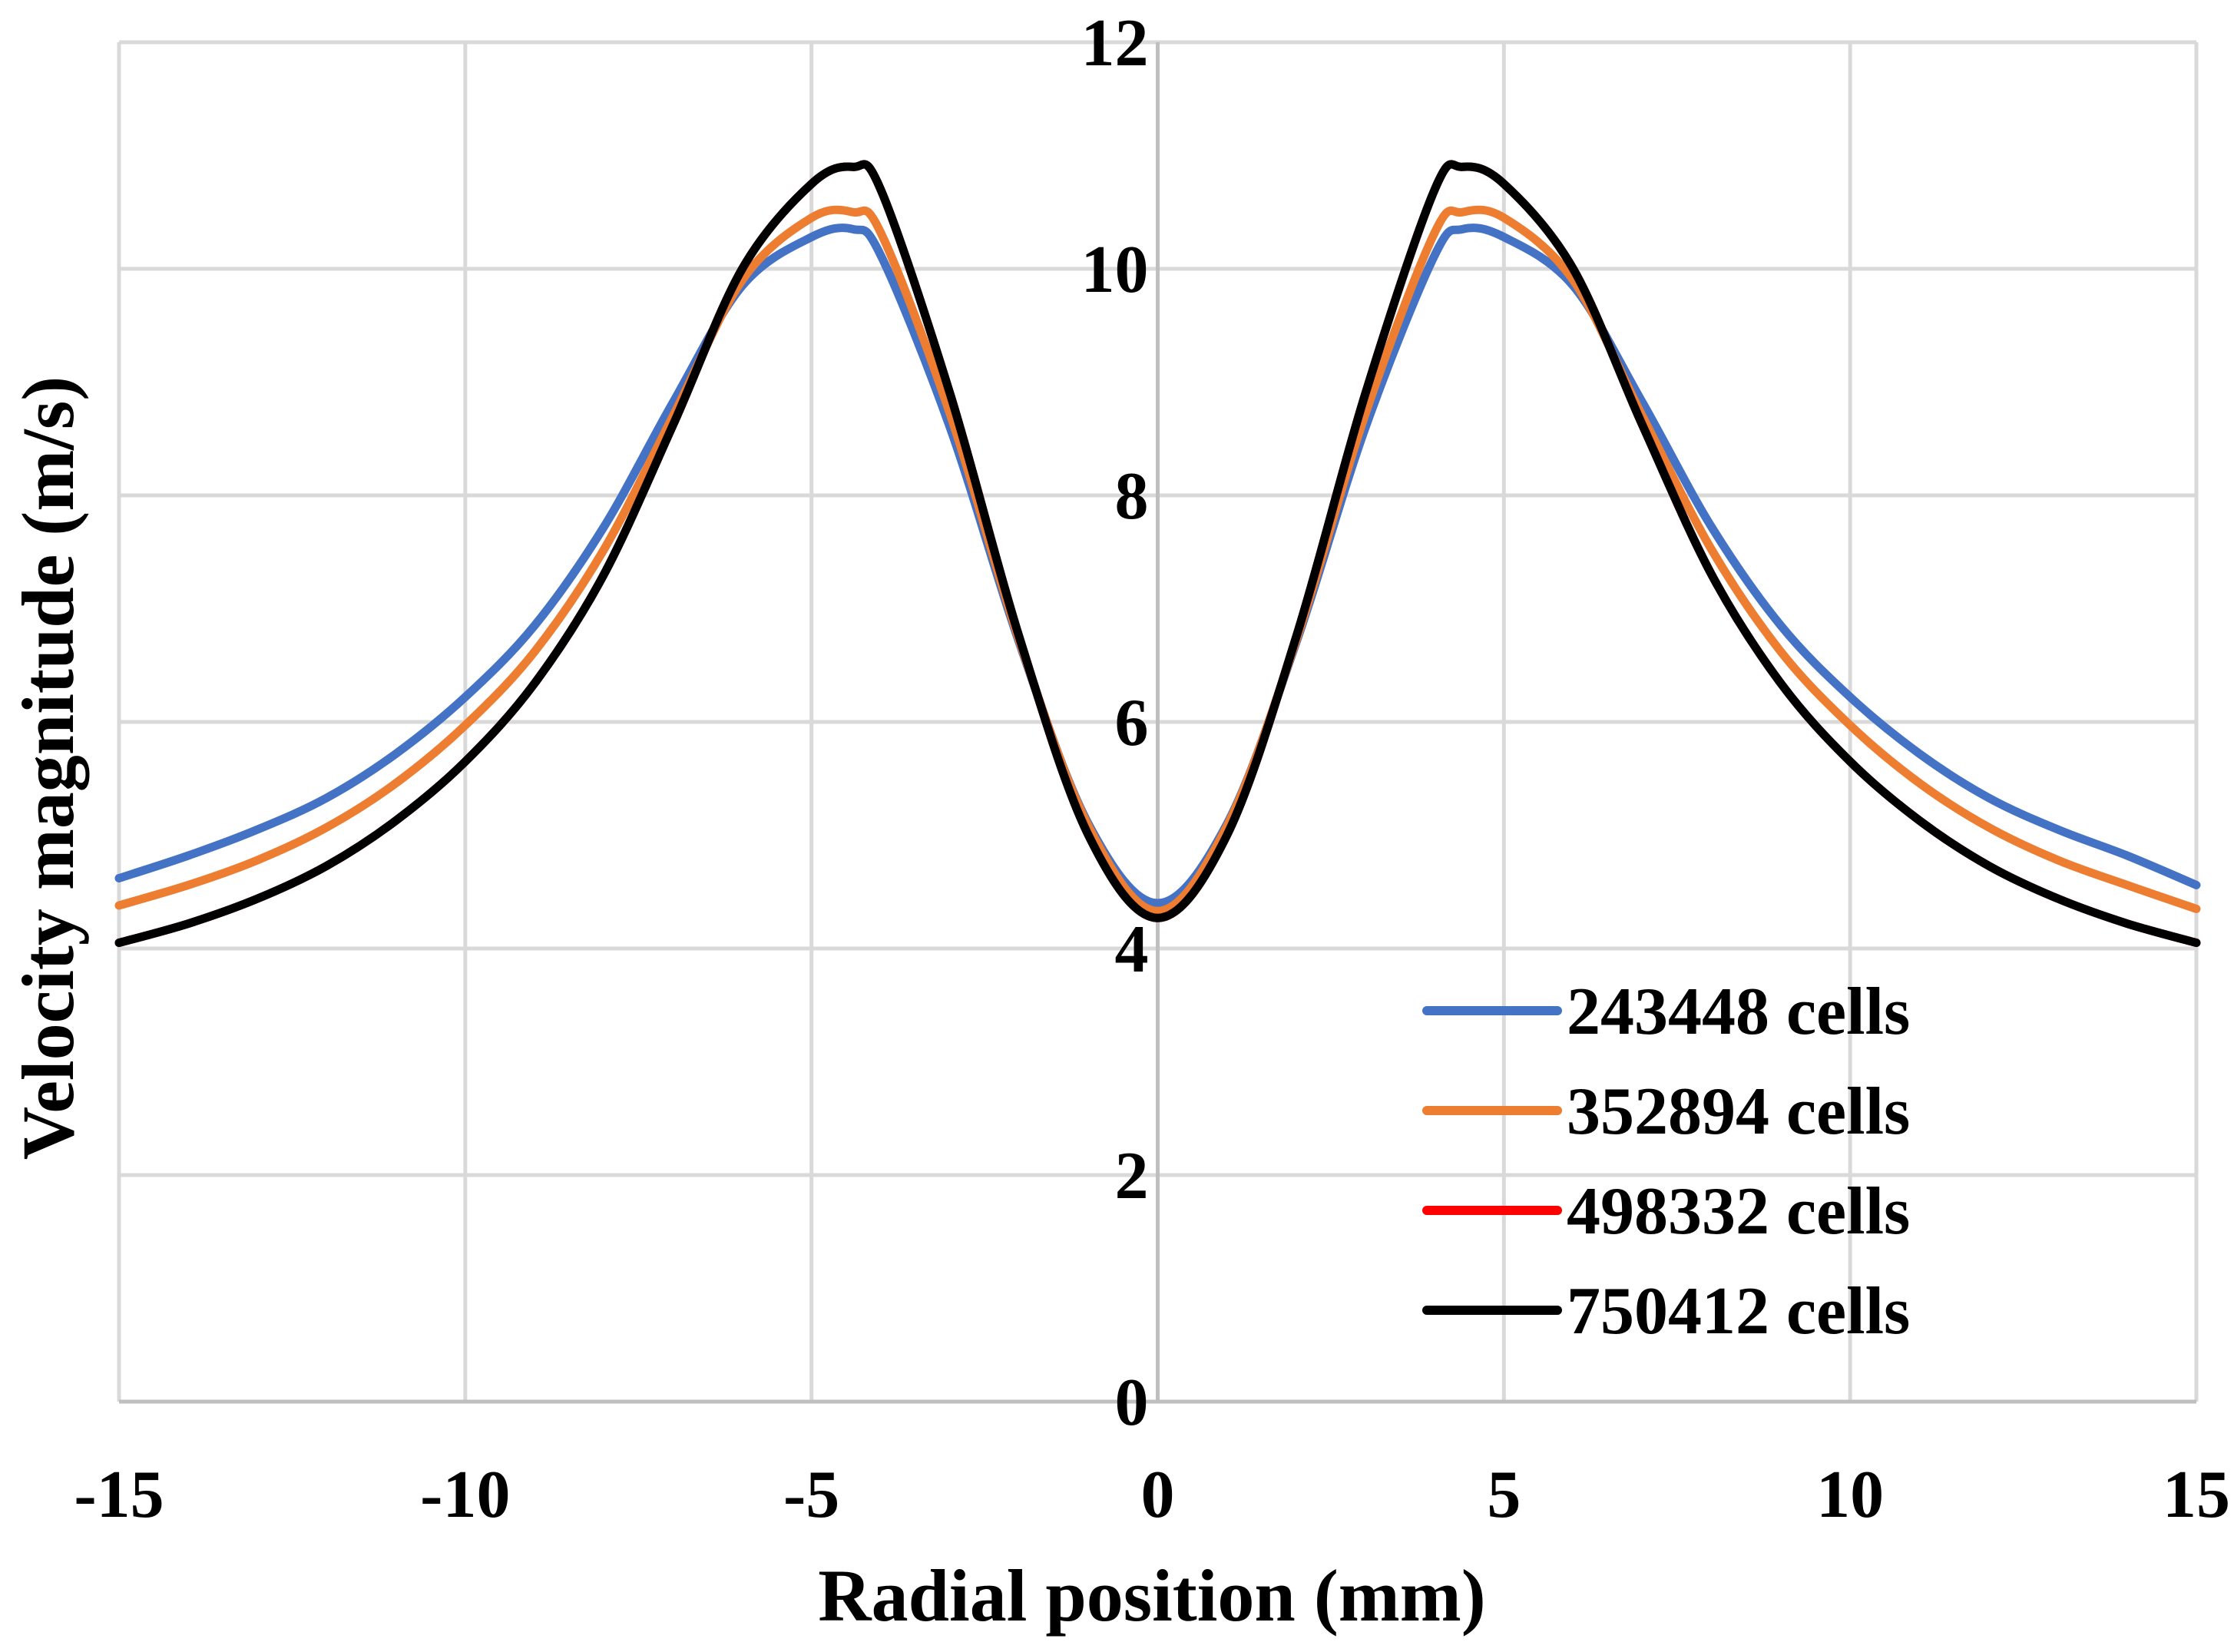 The height and width of the screenshot is (1652, 2234). What do you see at coordinates (1132, 1176) in the screenshot?
I see `y-tick-label: 2` at bounding box center [1132, 1176].